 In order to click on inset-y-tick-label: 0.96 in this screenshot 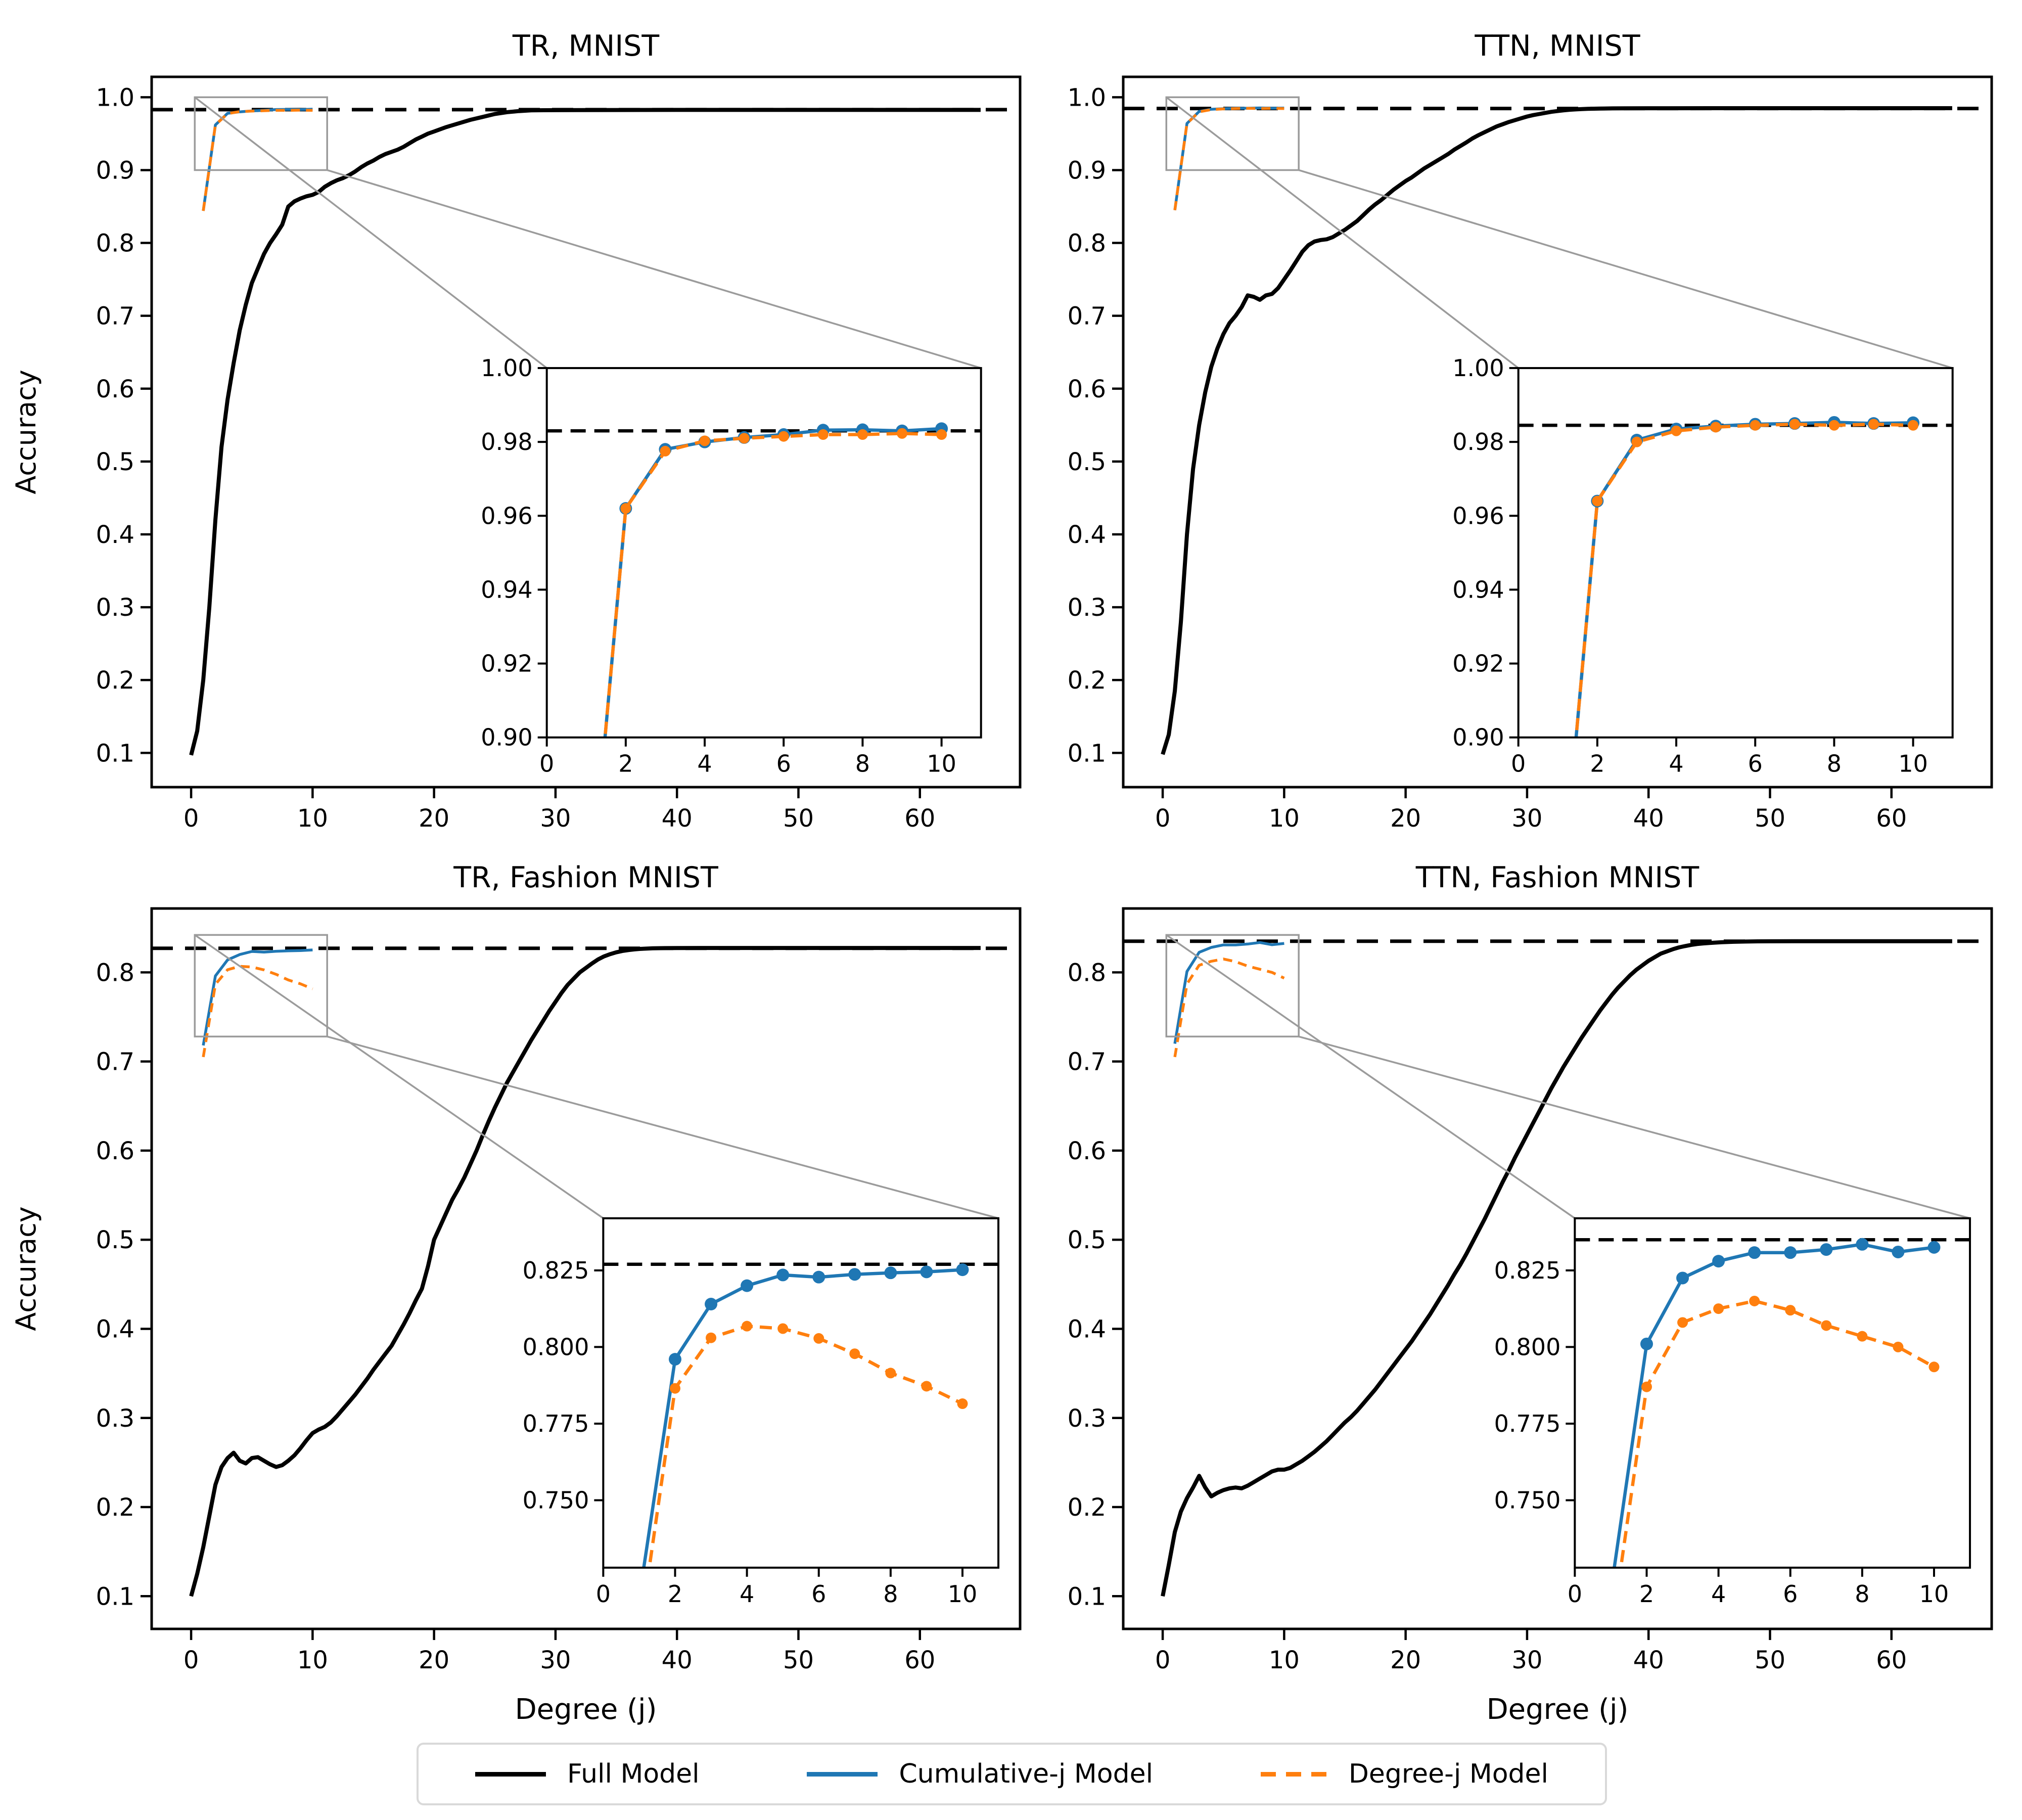, I will do `click(1478, 515)`.